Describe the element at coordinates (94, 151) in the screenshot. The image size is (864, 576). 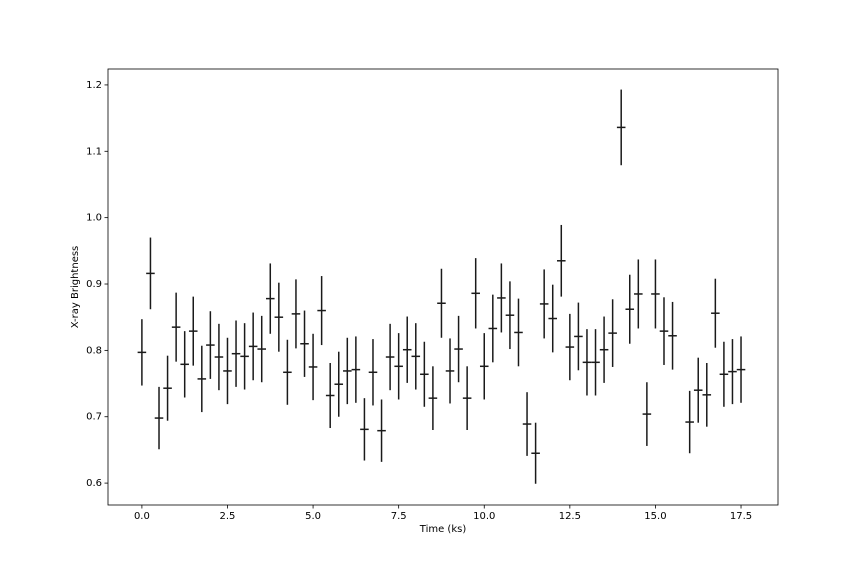
I see `y-tick-label: 1.1` at that location.